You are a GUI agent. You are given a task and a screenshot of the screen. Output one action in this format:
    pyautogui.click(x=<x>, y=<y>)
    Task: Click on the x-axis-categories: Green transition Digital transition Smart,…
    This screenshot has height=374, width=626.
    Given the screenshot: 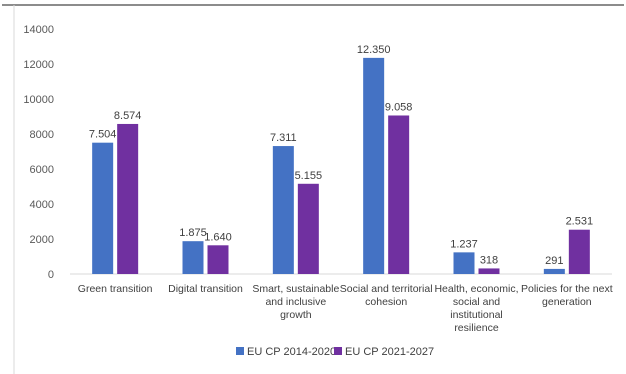 What is the action you would take?
    pyautogui.click(x=345, y=308)
    